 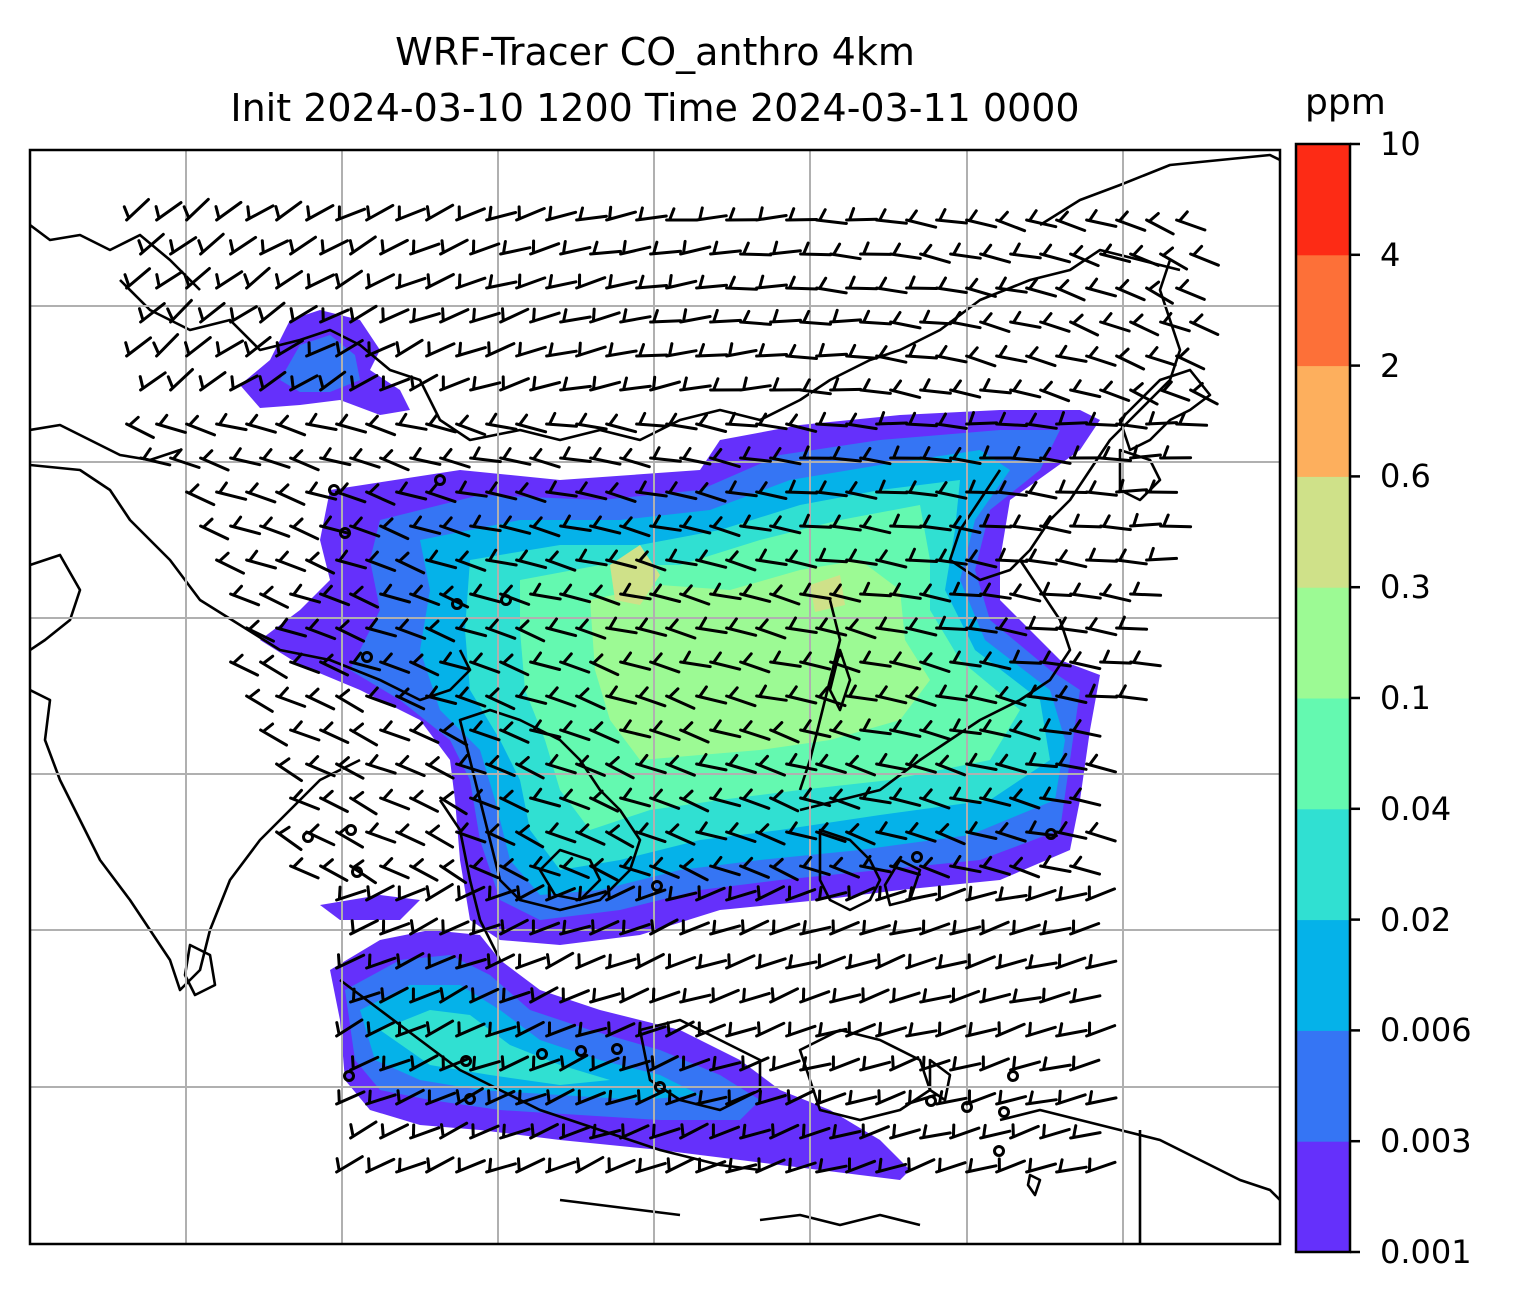 I want to click on co-plume-north-l6, so click(x=760, y=660).